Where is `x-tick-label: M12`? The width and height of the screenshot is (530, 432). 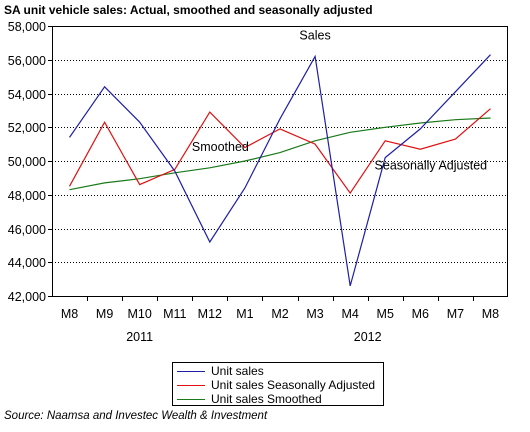
x-tick-label: M12 is located at coordinates (210, 314).